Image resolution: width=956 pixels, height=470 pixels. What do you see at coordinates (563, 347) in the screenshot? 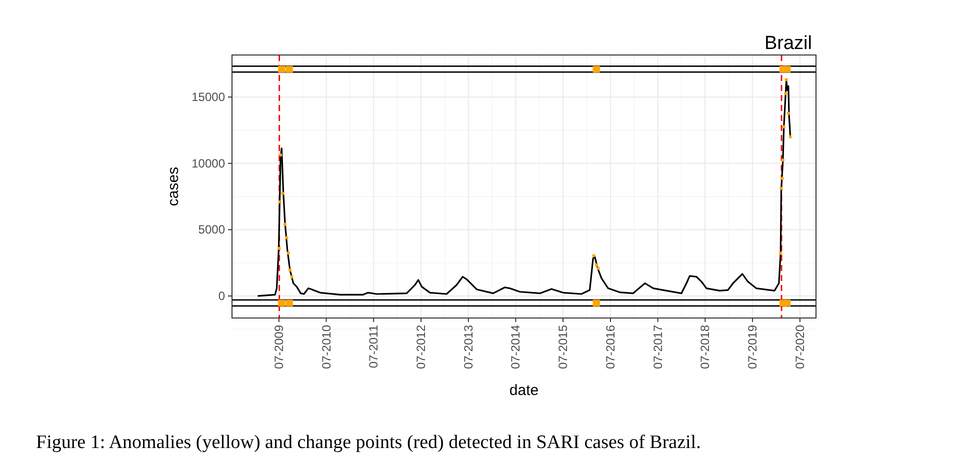
I see `x-tick-label: 07-2015` at bounding box center [563, 347].